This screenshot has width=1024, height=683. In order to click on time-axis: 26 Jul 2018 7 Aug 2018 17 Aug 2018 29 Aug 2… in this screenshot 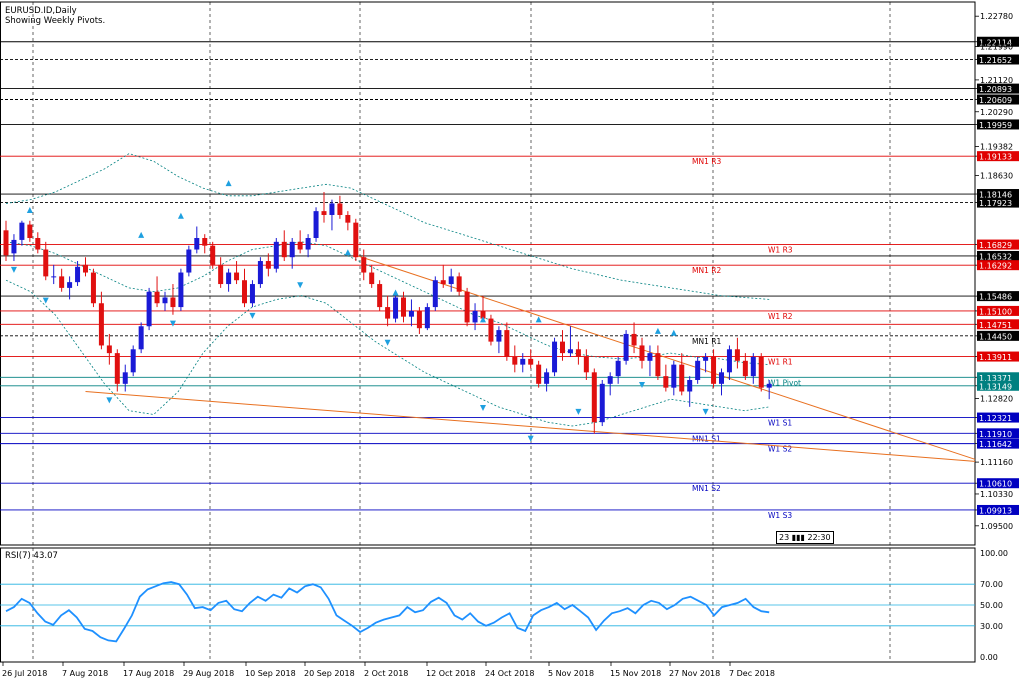, I will do `click(388, 670)`.